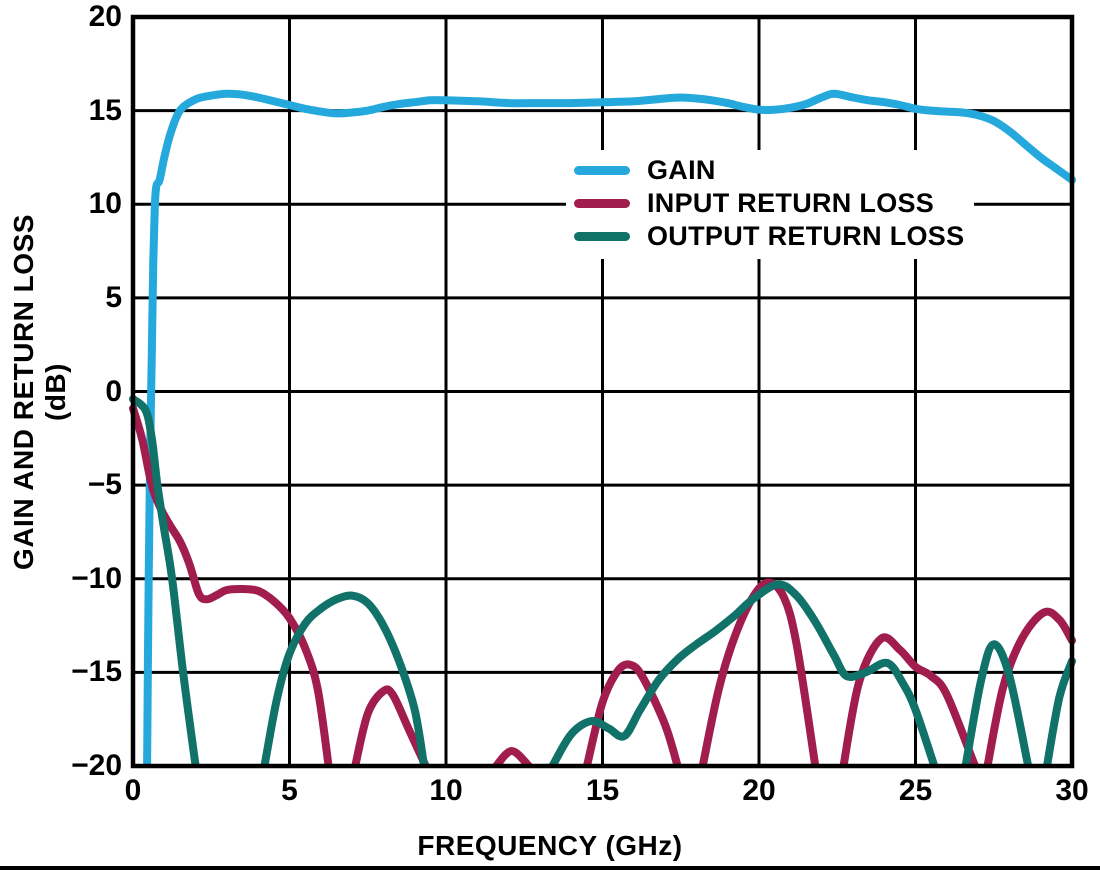  Describe the element at coordinates (602, 170) in the screenshot. I see `gain-line-swatch` at that location.